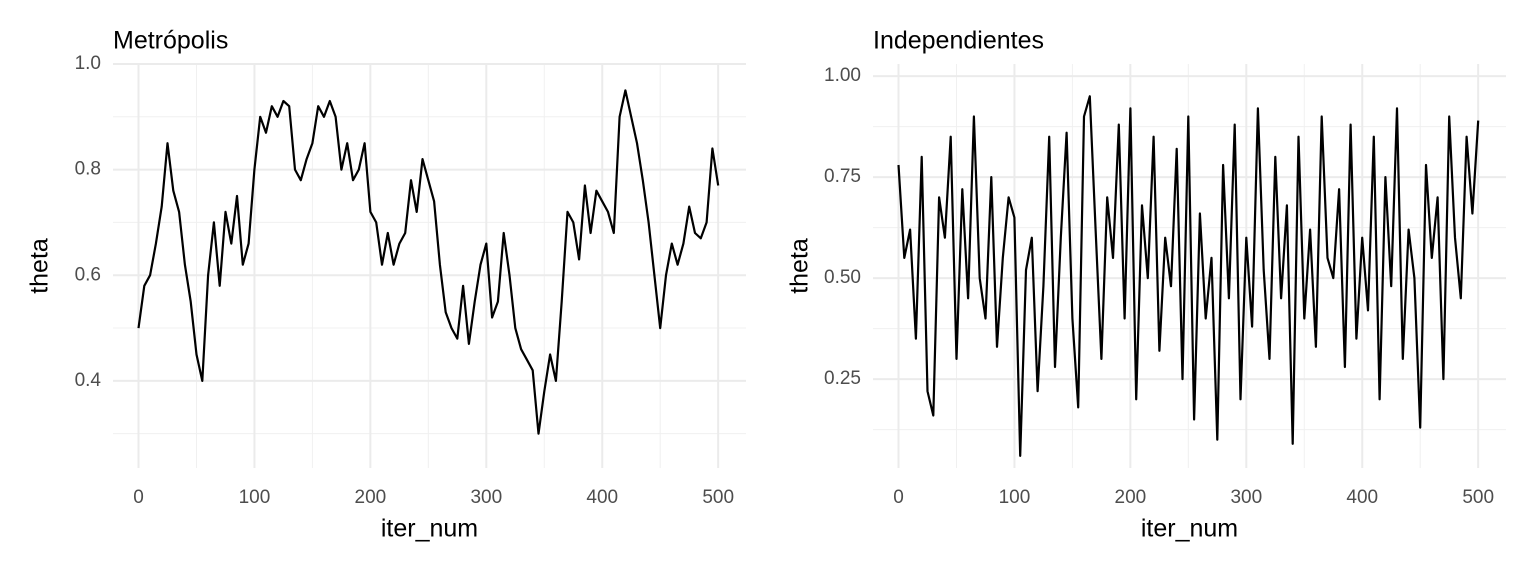 The height and width of the screenshot is (576, 1536). What do you see at coordinates (170, 41) in the screenshot?
I see `chart-title: Metrópolis` at bounding box center [170, 41].